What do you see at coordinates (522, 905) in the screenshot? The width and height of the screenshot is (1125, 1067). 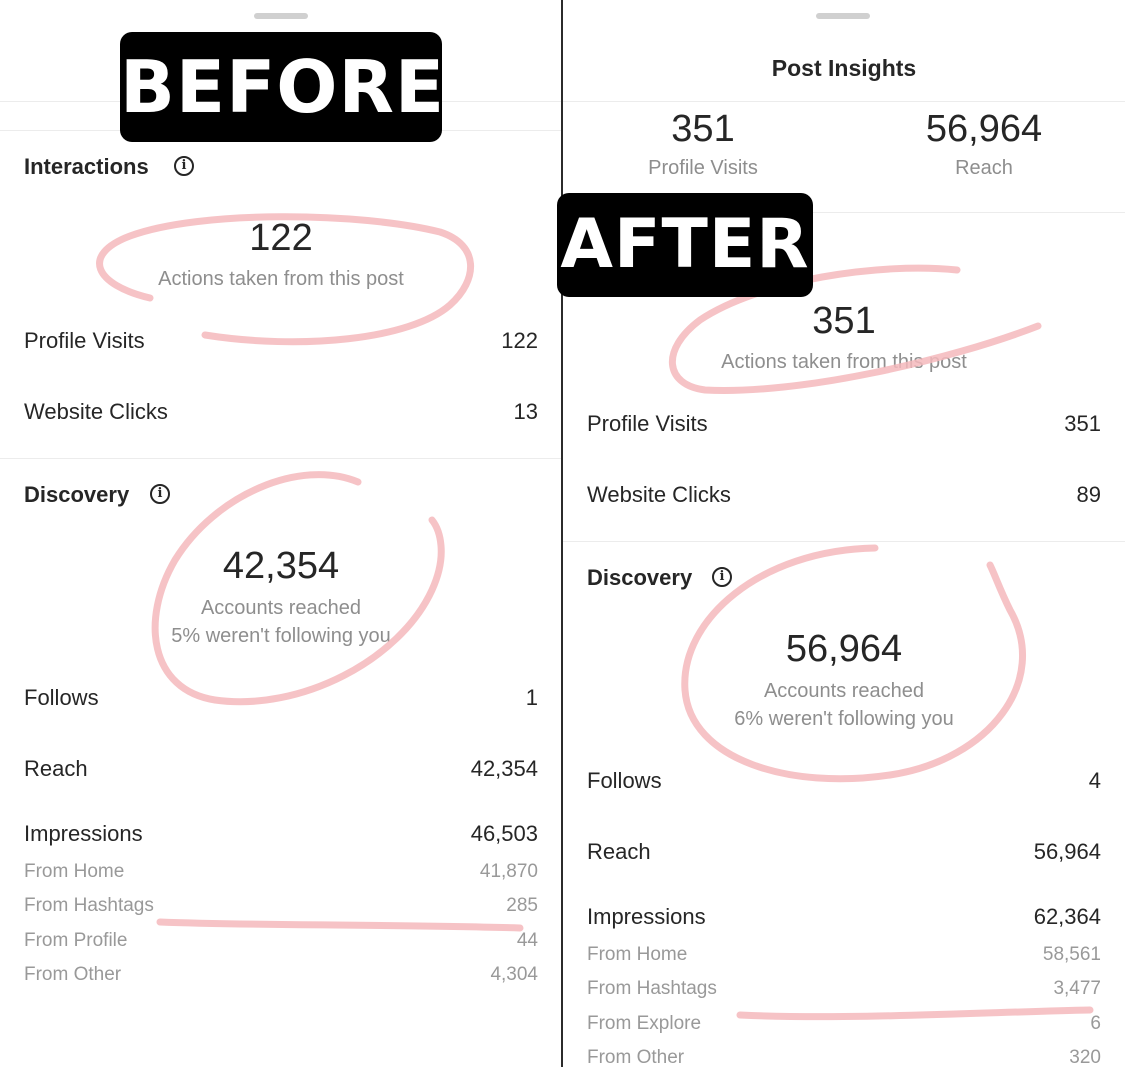 I see `sub-row-value: 285` at bounding box center [522, 905].